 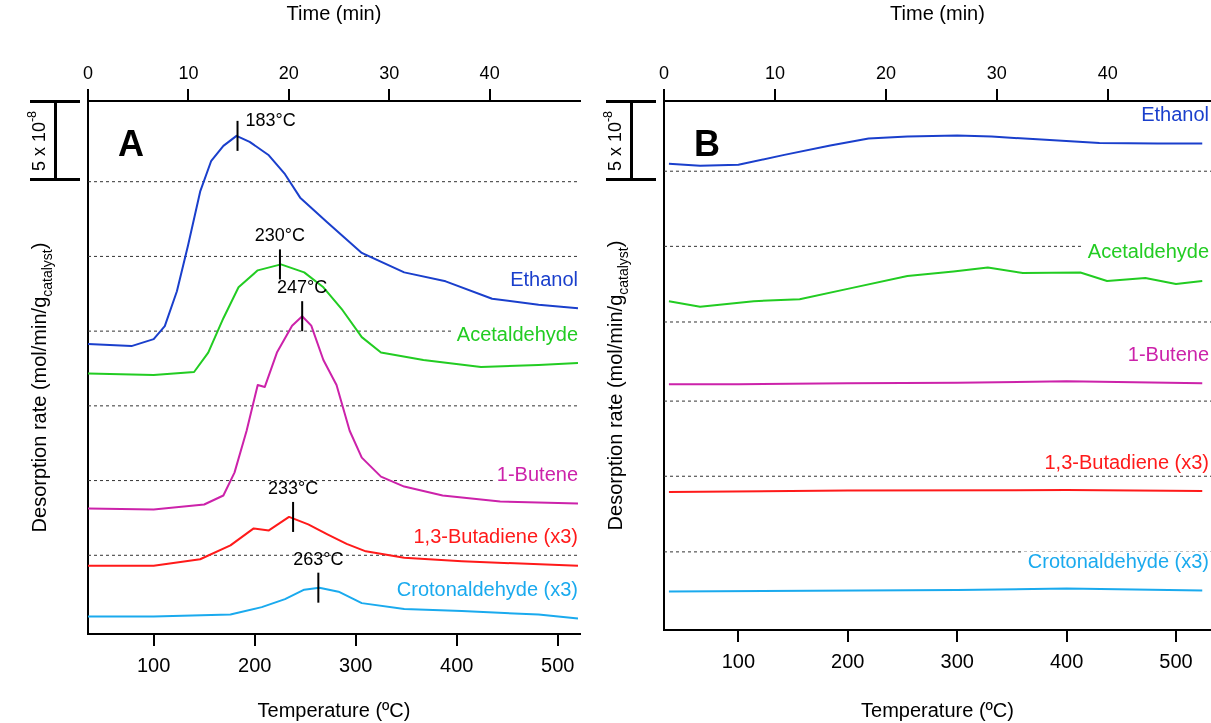 What do you see at coordinates (131, 143) in the screenshot?
I see `chart-title: A` at bounding box center [131, 143].